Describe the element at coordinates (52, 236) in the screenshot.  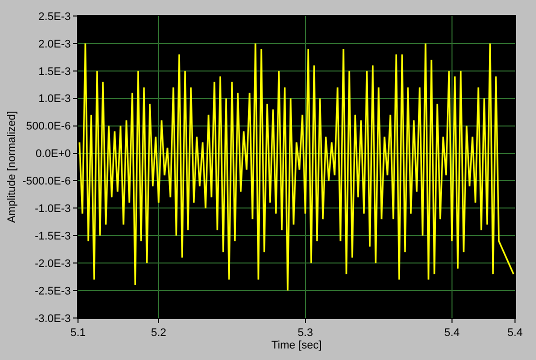
I see `y-tick-label: -1.5E-3` at that location.